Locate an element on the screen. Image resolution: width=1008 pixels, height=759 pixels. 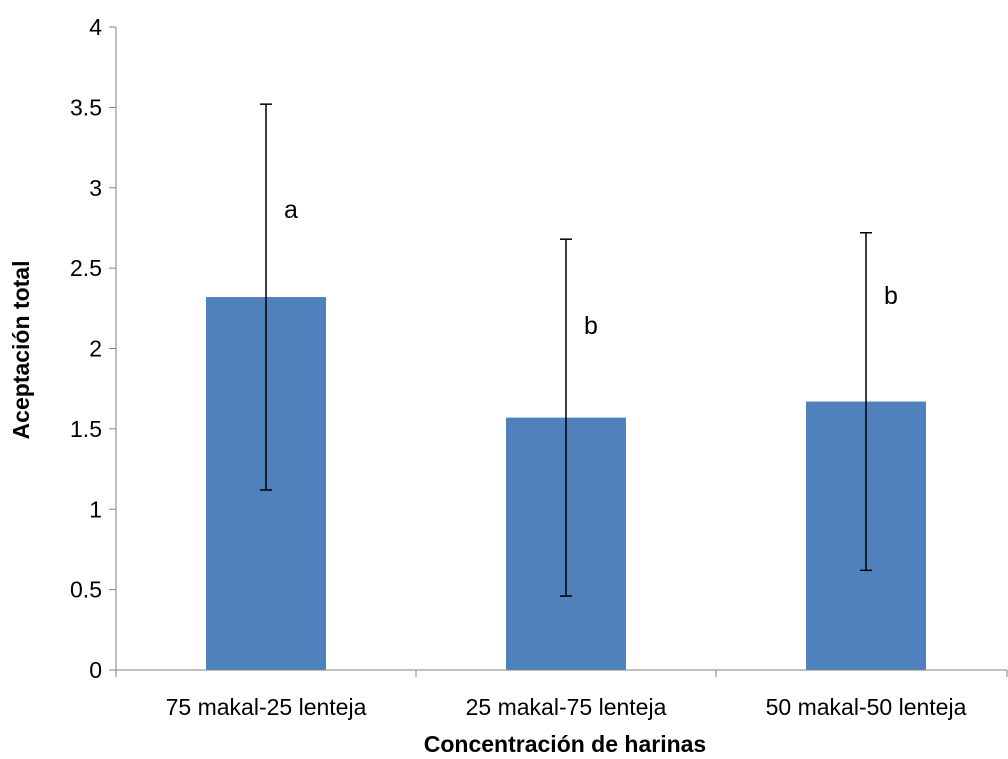
significance-letter-3: b is located at coordinates (891, 296).